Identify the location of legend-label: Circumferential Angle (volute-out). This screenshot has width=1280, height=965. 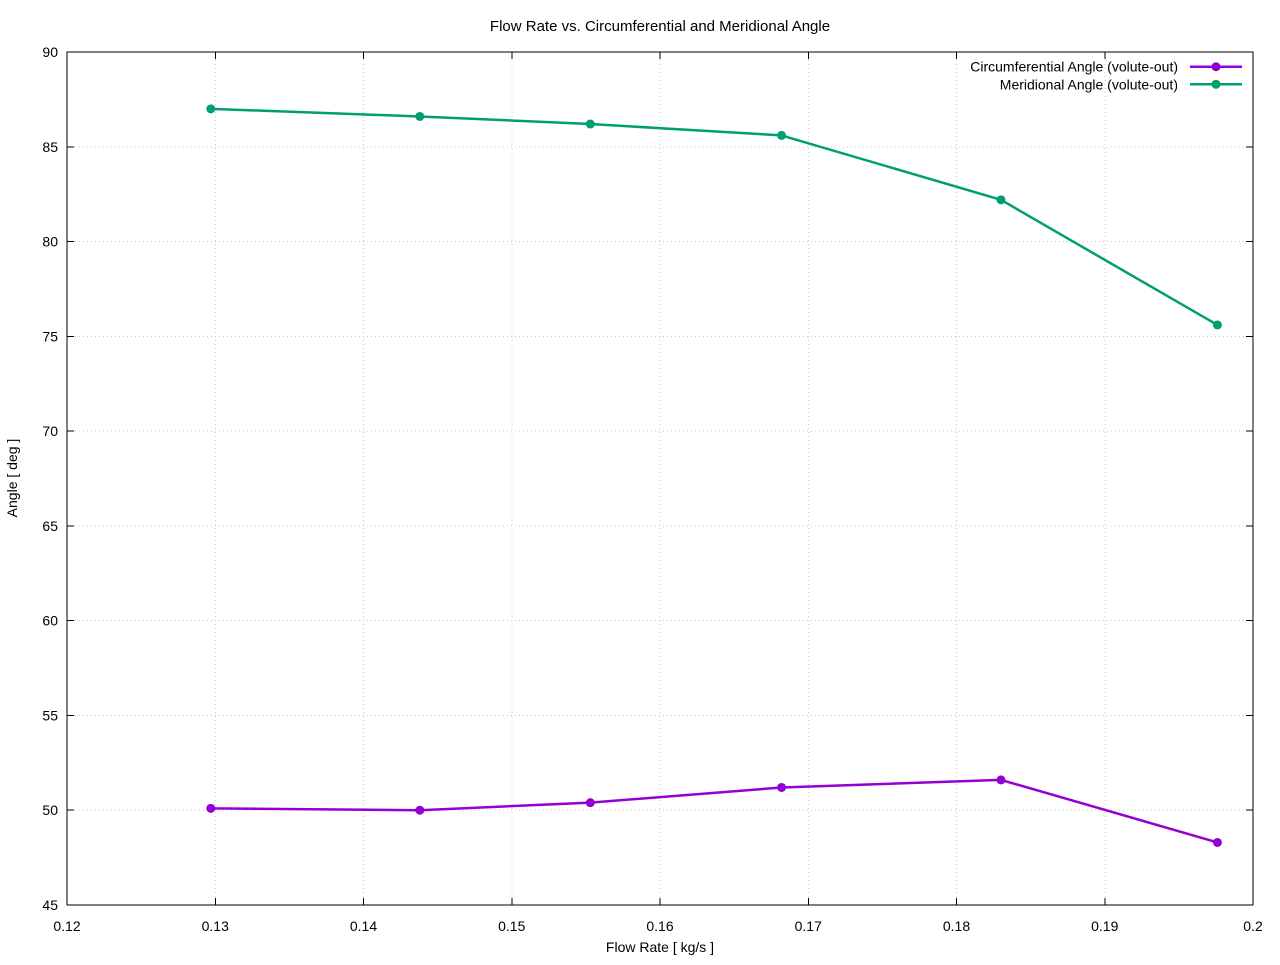
(1074, 67).